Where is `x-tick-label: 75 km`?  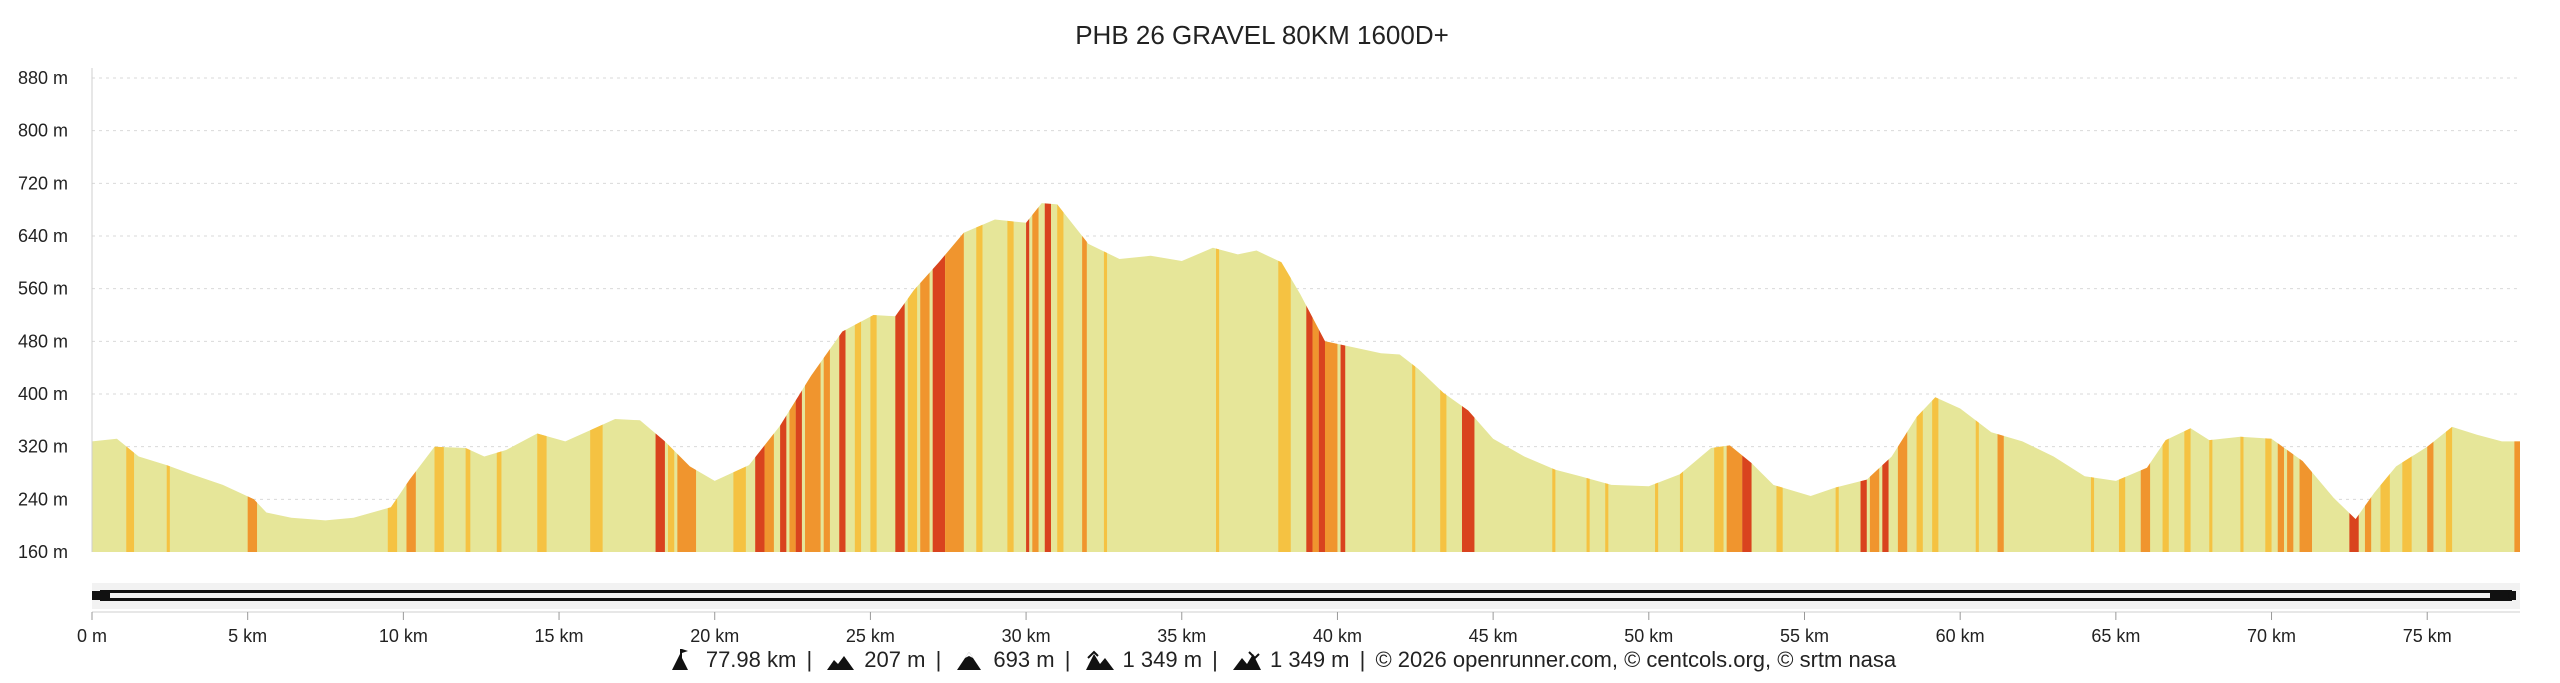
x-tick-label: 75 km is located at coordinates (2427, 636).